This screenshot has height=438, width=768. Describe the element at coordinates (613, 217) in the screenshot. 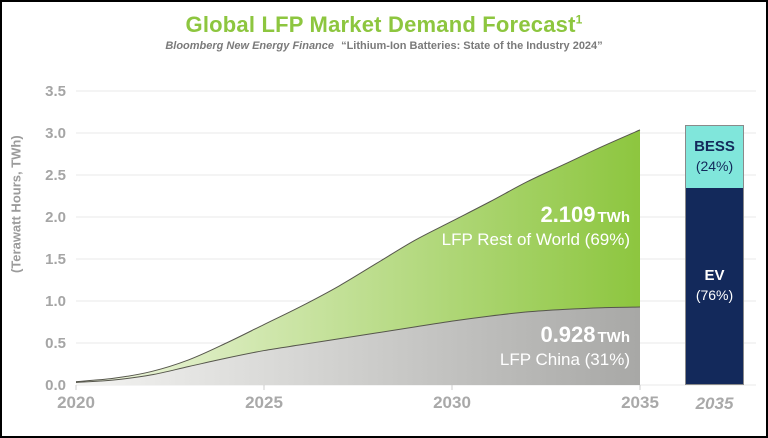

I see `row-unit: TWh` at that location.